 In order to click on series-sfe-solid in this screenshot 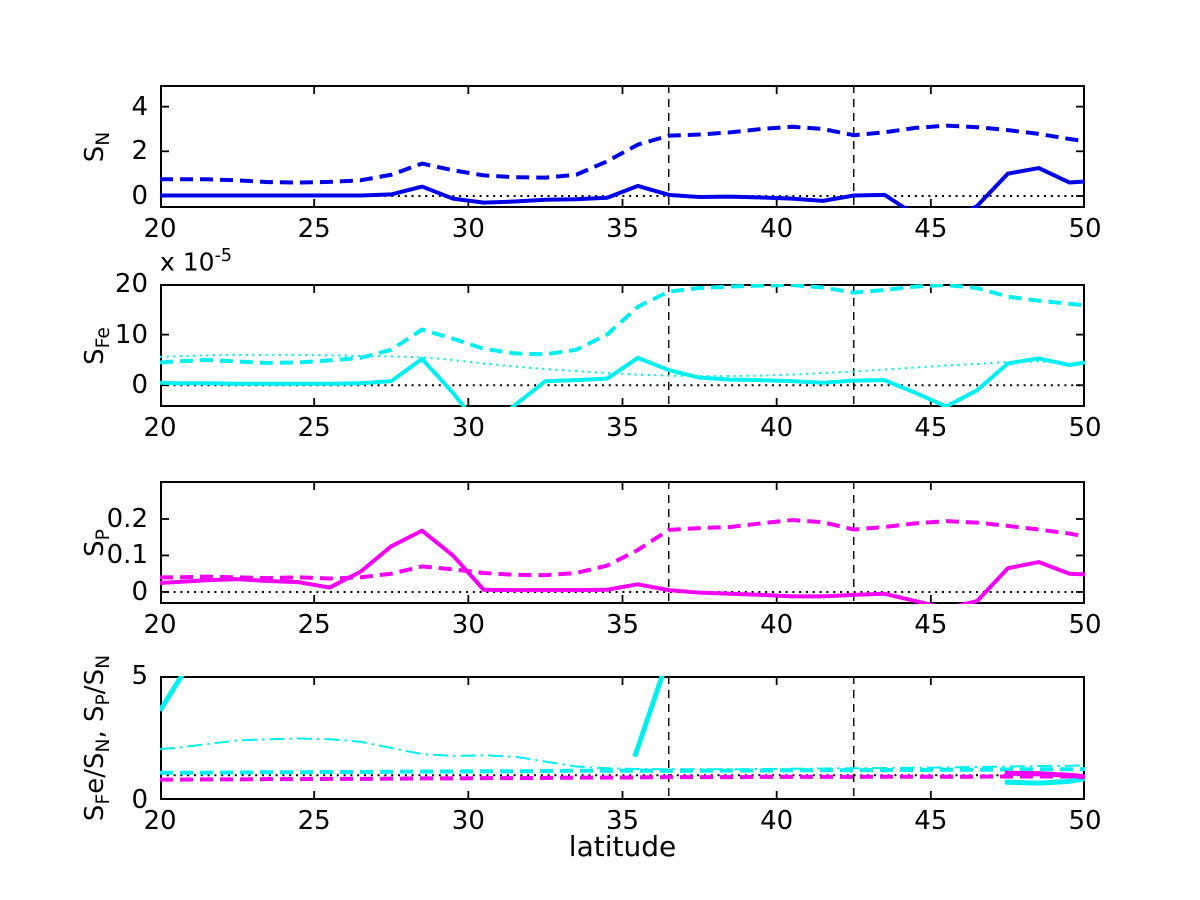, I will do `click(622, 381)`.